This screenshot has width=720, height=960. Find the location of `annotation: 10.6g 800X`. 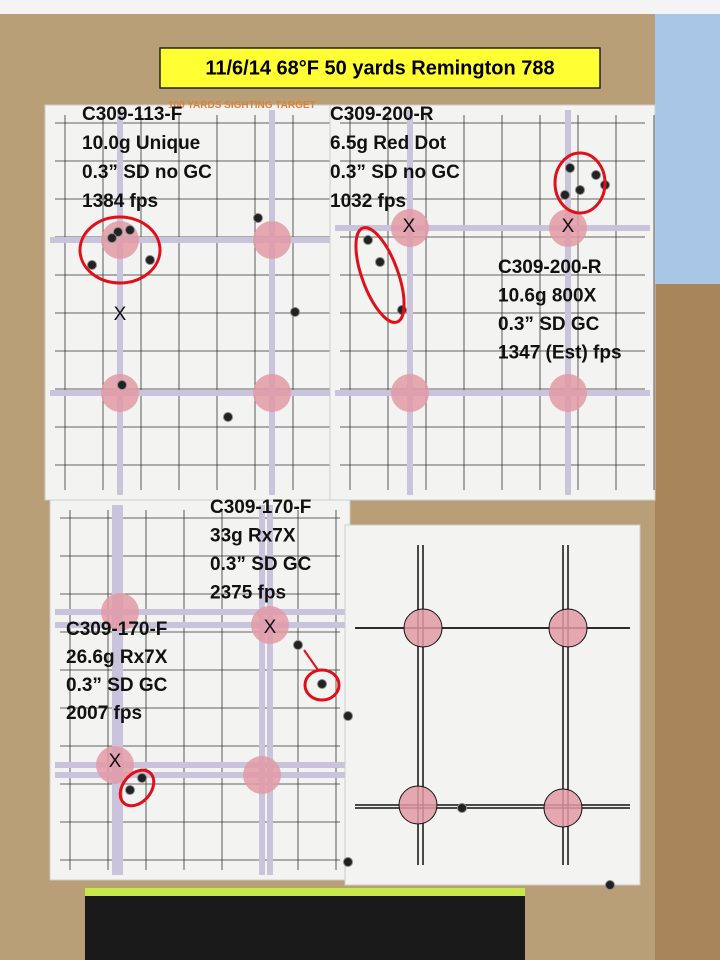

annotation: 10.6g 800X is located at coordinates (547, 296).